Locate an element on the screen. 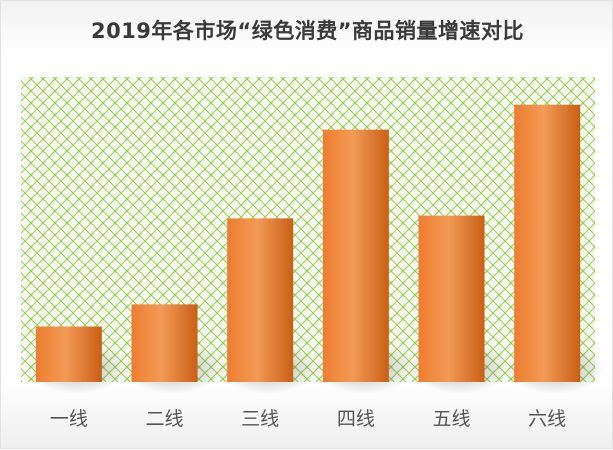 The width and height of the screenshot is (613, 450). x-tick-label: 六线 is located at coordinates (547, 419).